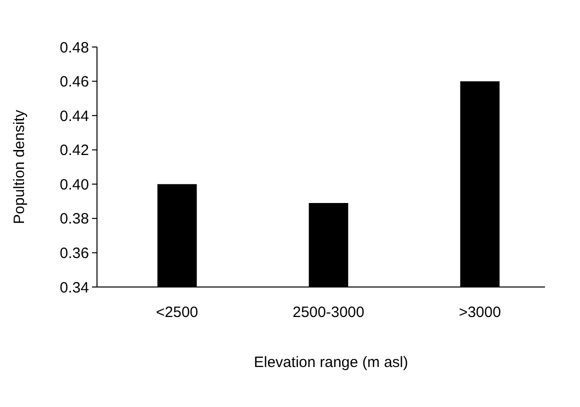 Image resolution: width=580 pixels, height=407 pixels. Describe the element at coordinates (74, 47) in the screenshot. I see `y-tick-label: 0.48` at that location.